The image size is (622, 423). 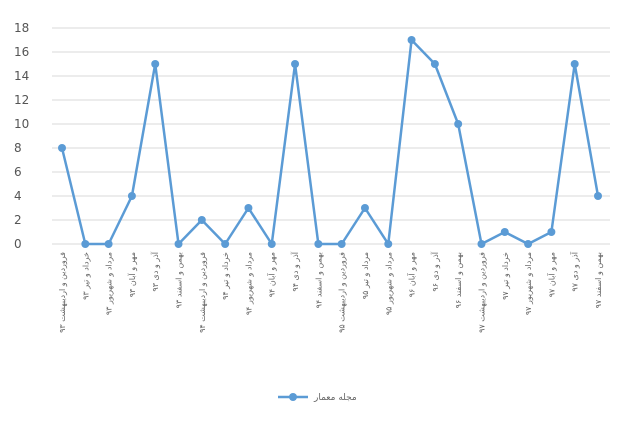 What do you see at coordinates (18, 148) in the screenshot?
I see `y-tick-label: 8` at bounding box center [18, 148].